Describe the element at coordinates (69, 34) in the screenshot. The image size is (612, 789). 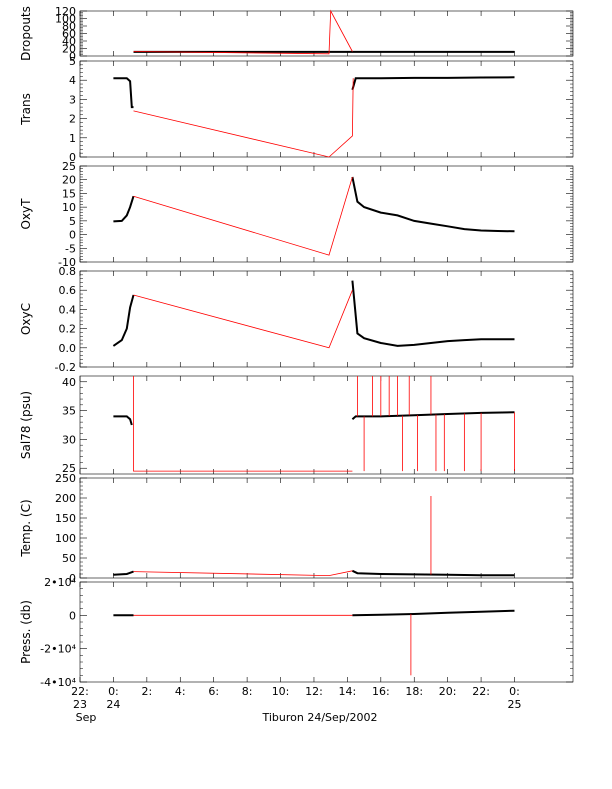
I see `y-tick-label: 60` at that location.